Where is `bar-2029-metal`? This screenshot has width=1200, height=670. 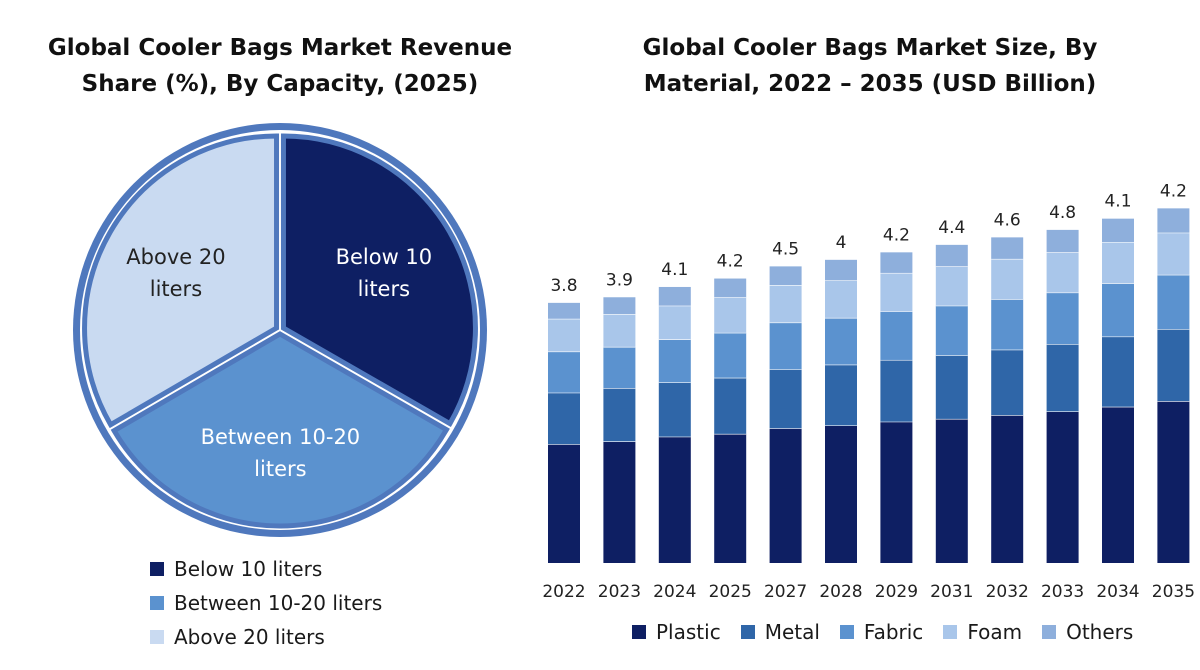
bar-2029-metal is located at coordinates (896, 390).